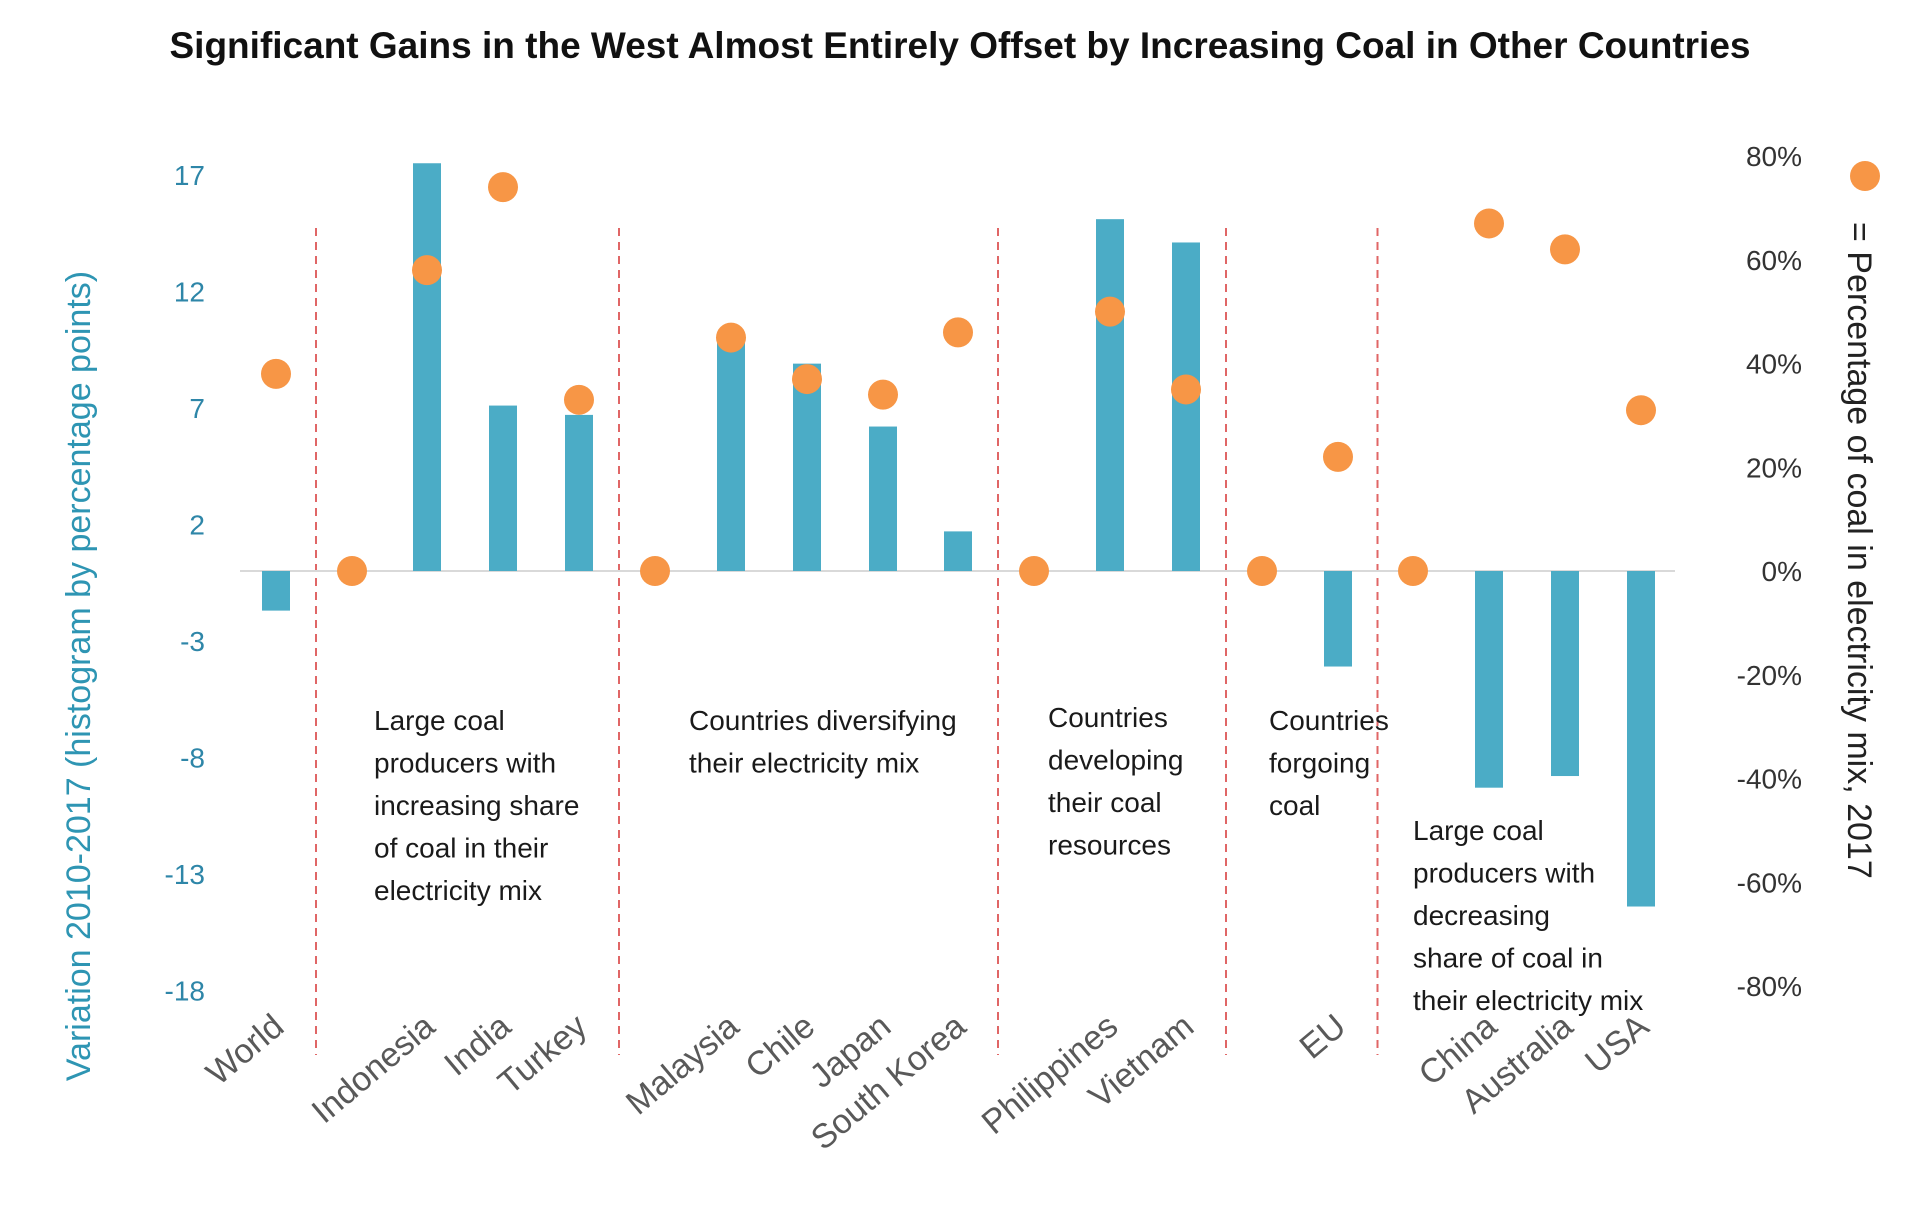 The image size is (1920, 1217). Describe the element at coordinates (503, 488) in the screenshot. I see `bar-india` at that location.